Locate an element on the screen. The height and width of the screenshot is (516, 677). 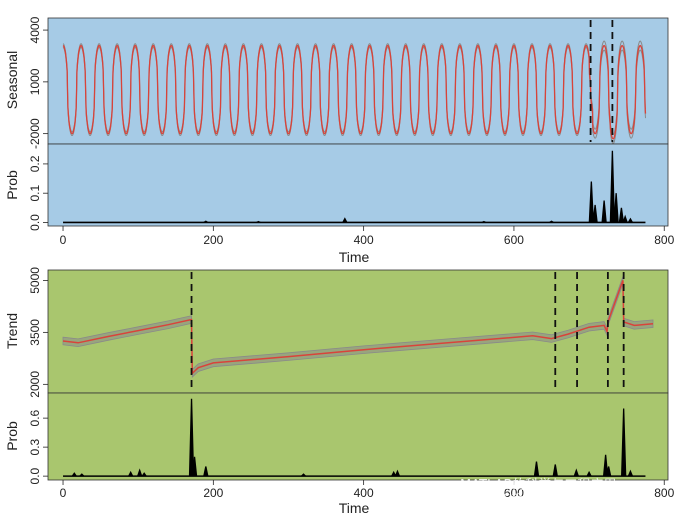
panel-seasonal-prob-xtick-label-3: 600 is located at coordinates (514, 240).